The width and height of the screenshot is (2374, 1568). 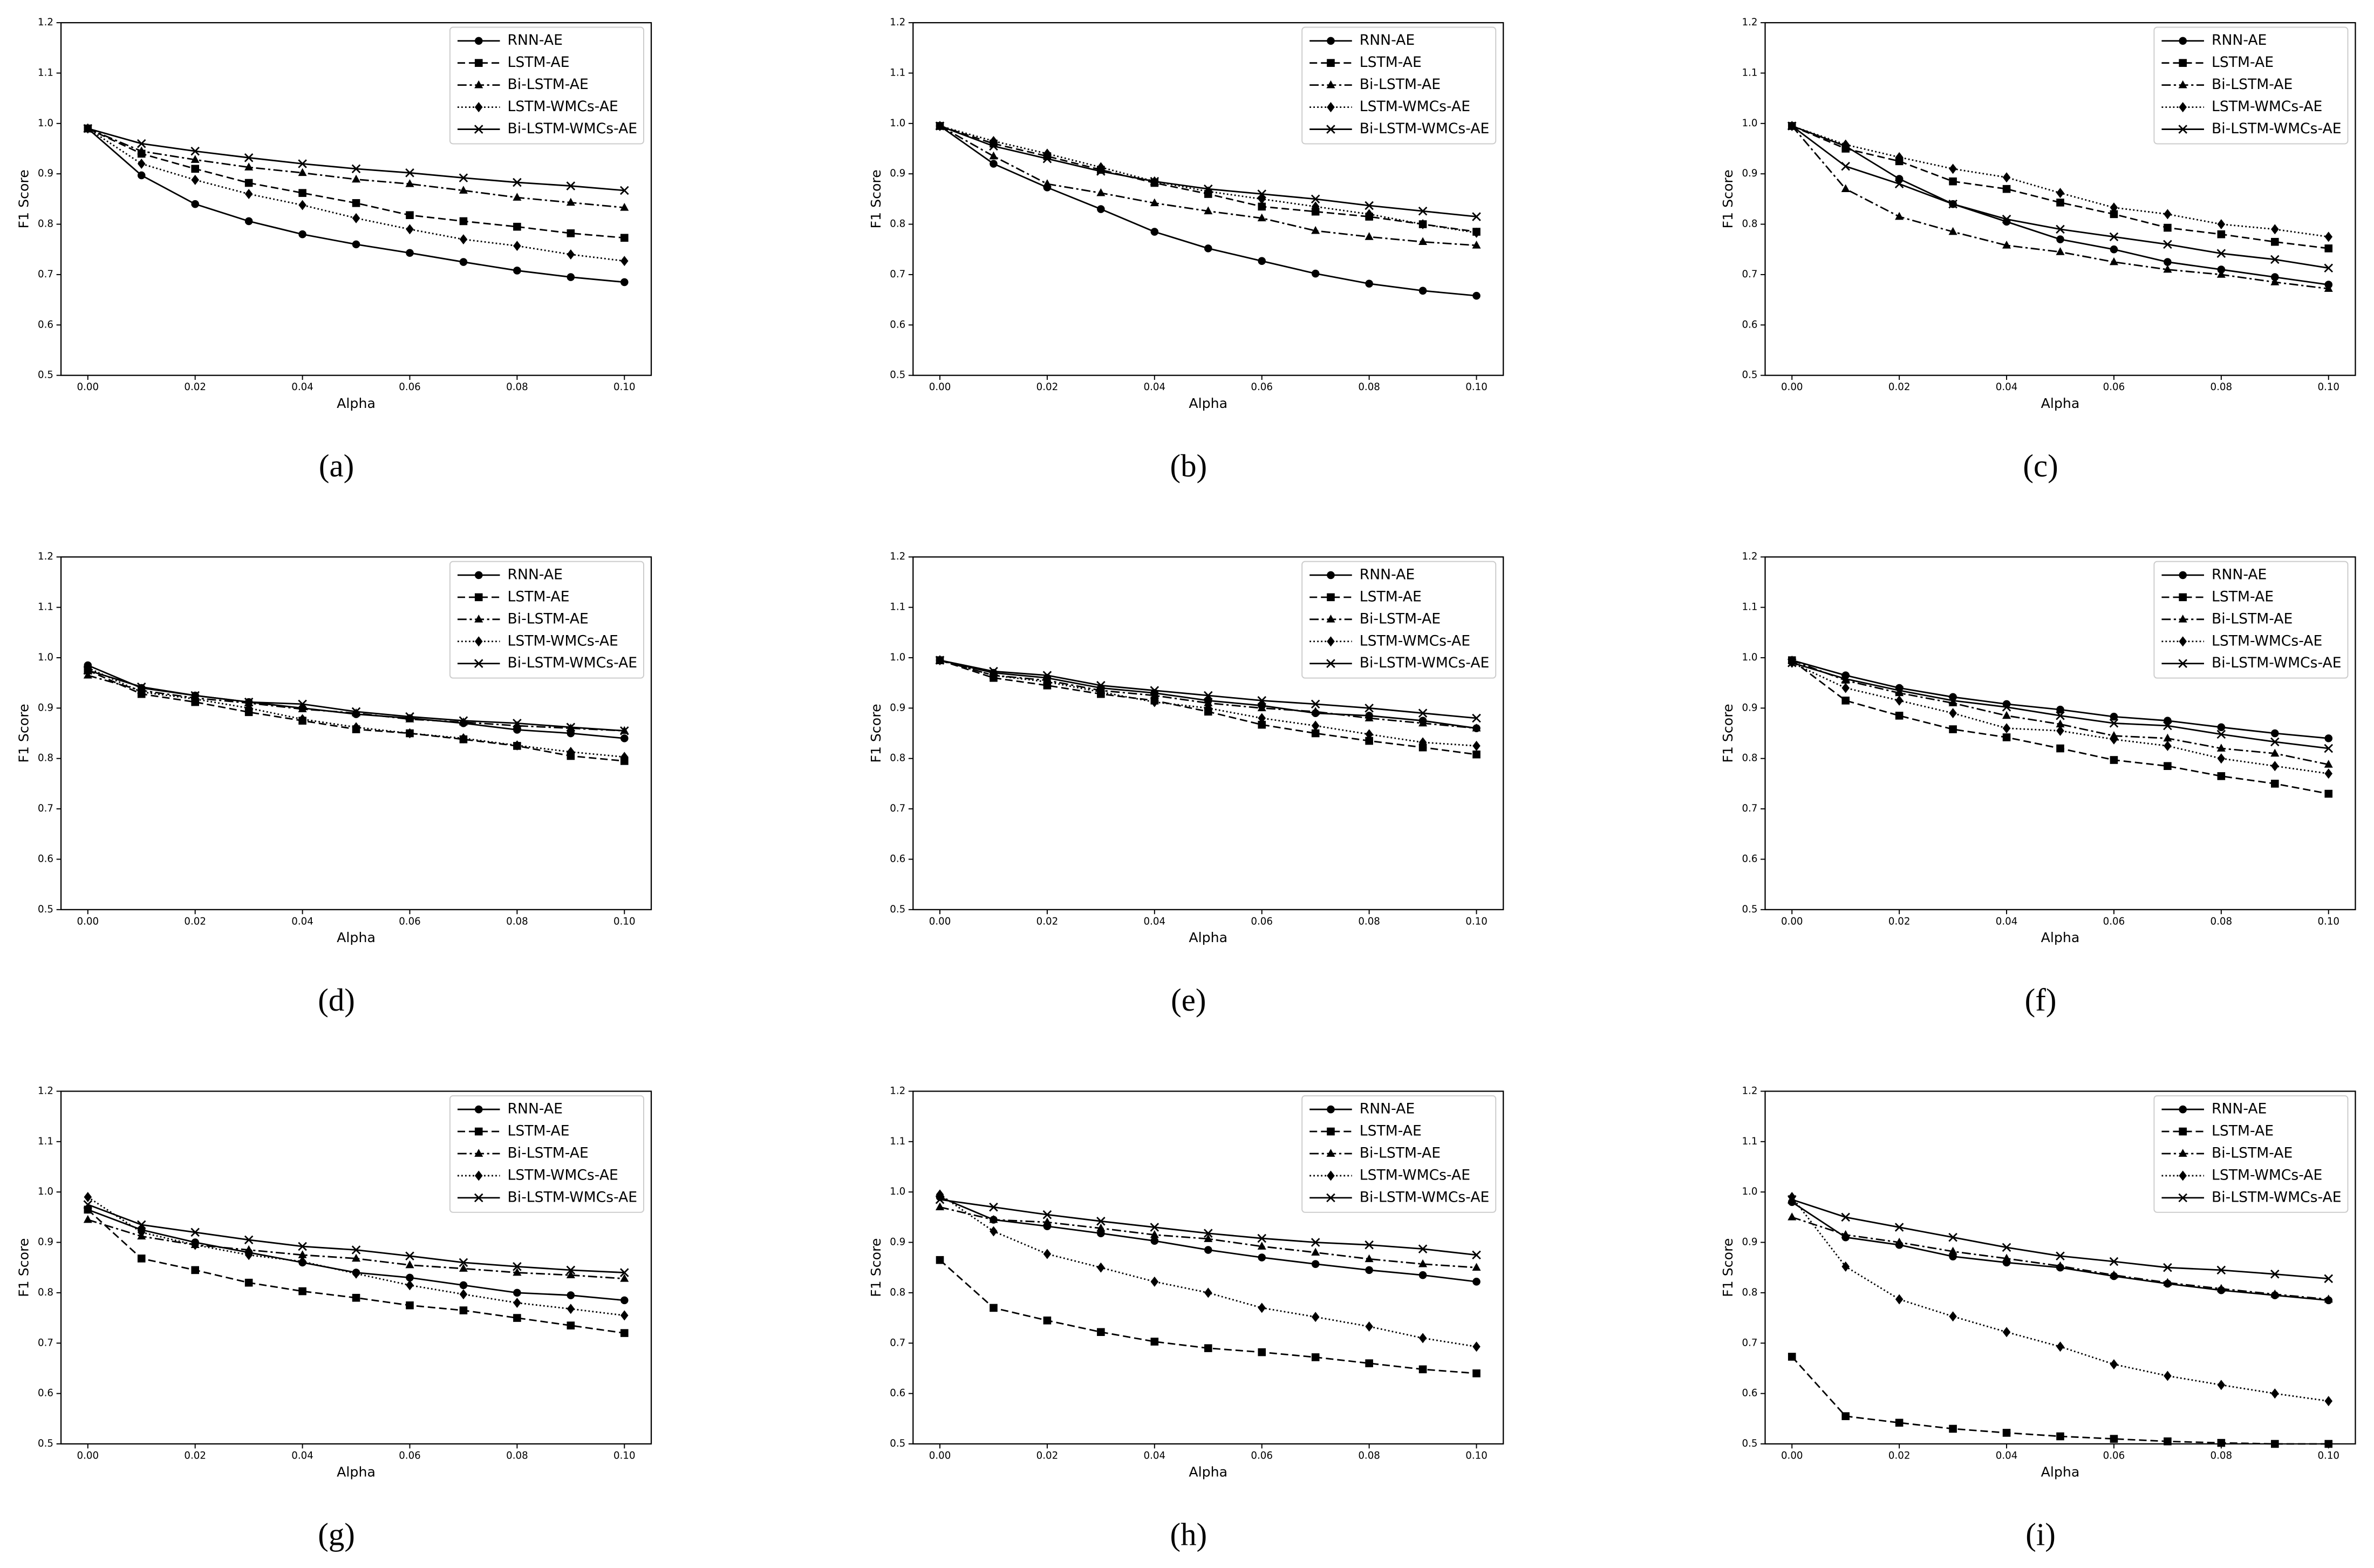 I want to click on y-tick-label: 1.2, so click(x=45, y=22).